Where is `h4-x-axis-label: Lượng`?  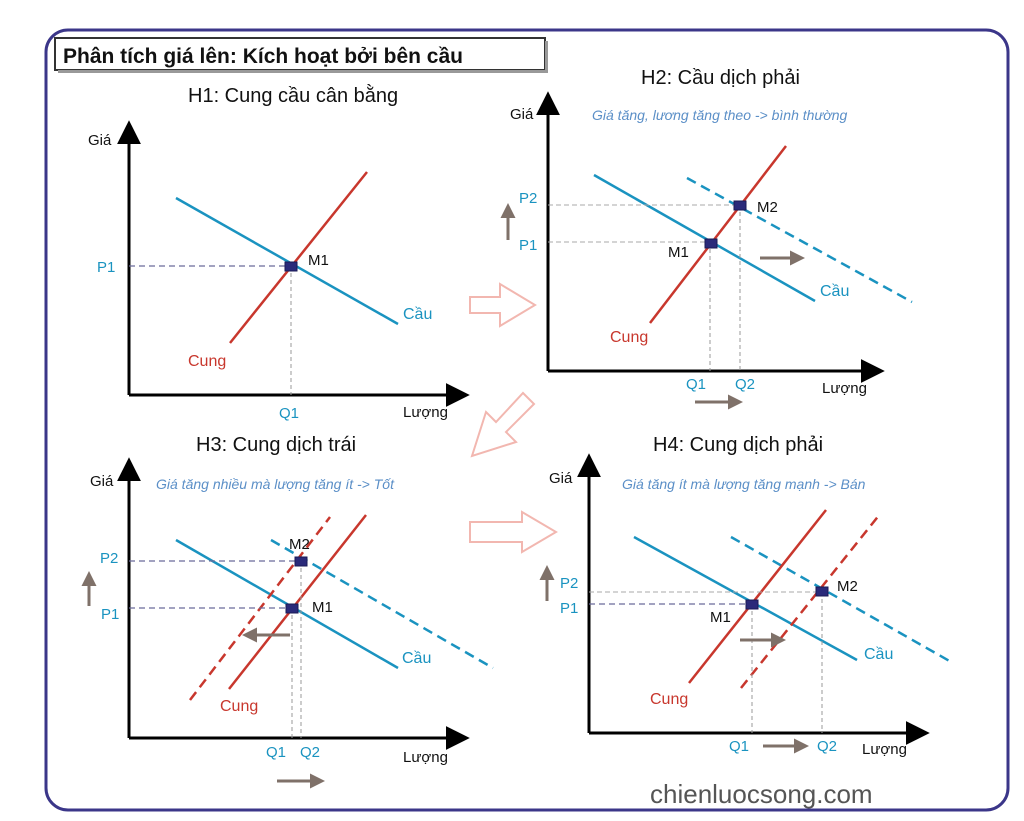 h4-x-axis-label: Lượng is located at coordinates (884, 749).